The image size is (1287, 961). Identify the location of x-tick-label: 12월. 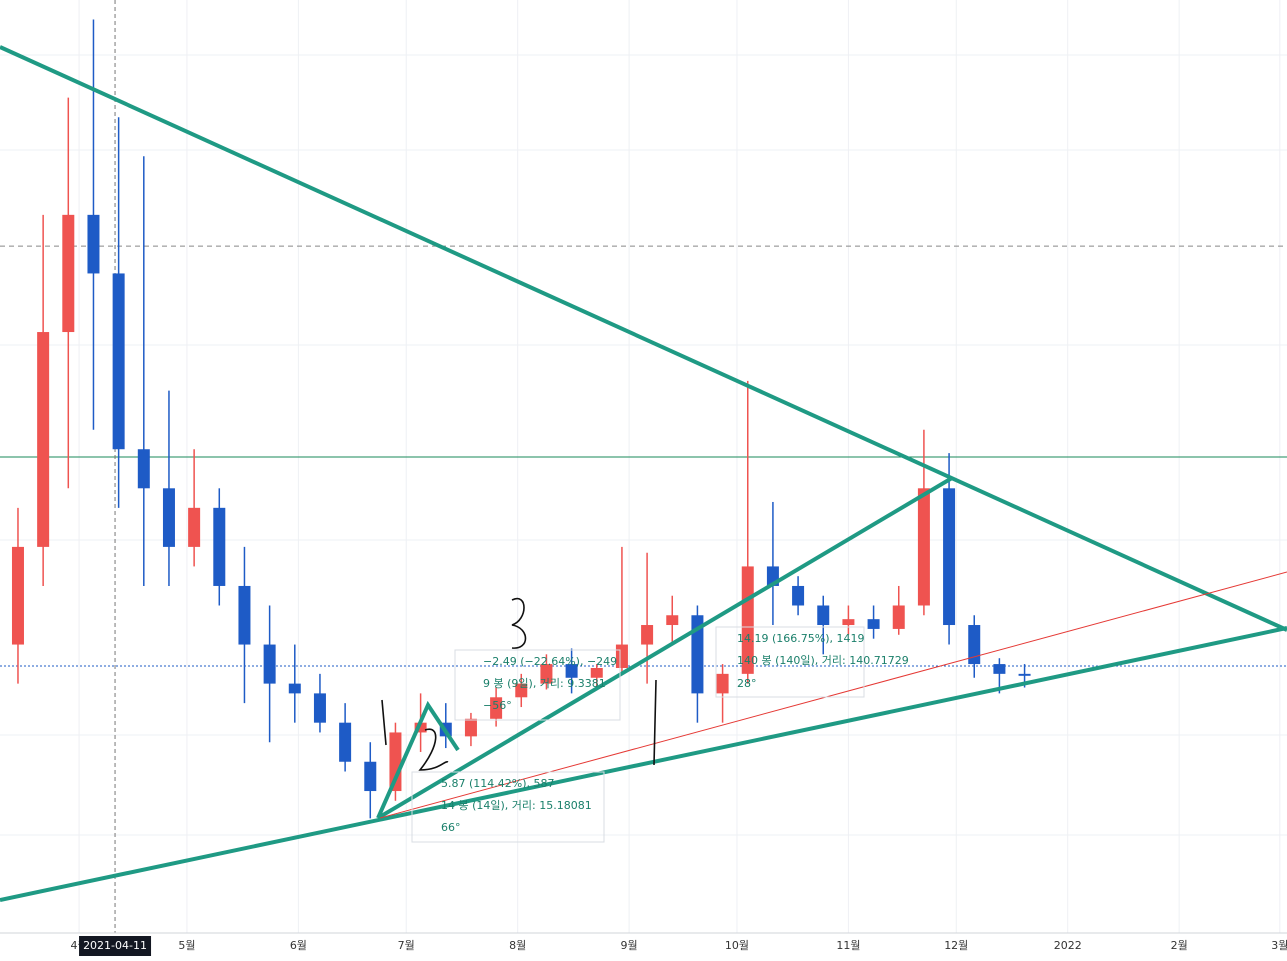
(956, 945).